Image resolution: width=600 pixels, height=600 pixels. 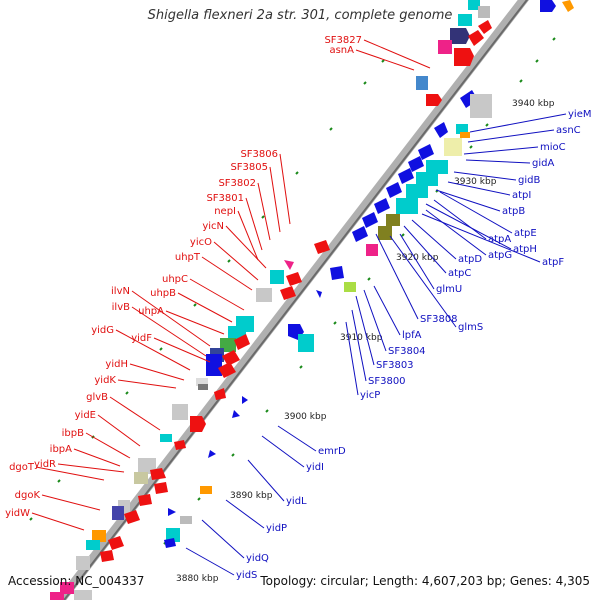 I want to click on gene-label-left: uhpB, so click(x=163, y=293).